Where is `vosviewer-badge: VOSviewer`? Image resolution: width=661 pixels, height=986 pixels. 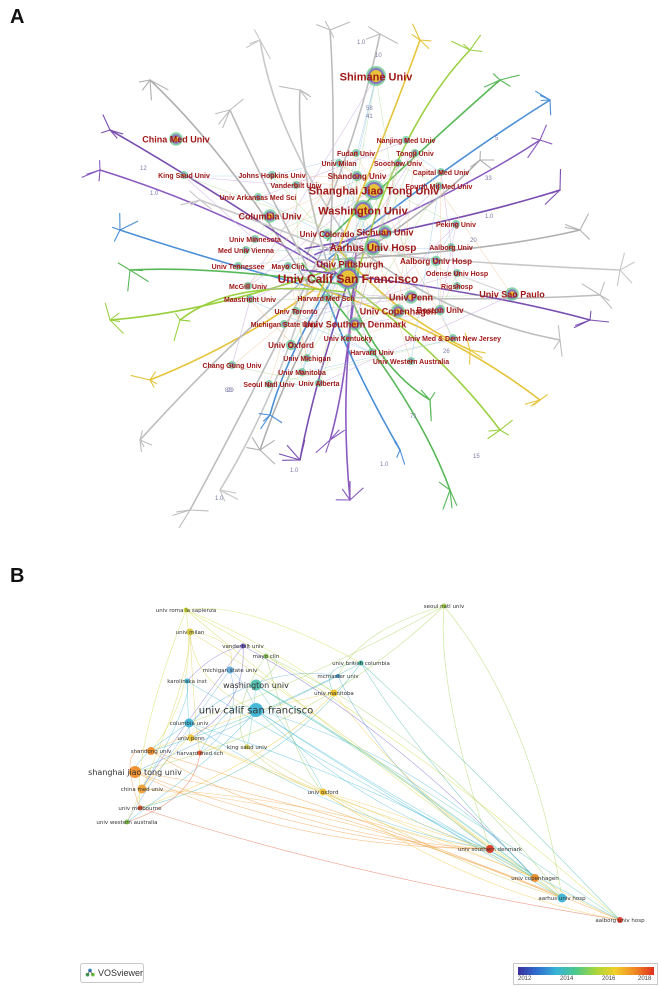
vosviewer-badge: VOSviewer is located at coordinates (112, 973).